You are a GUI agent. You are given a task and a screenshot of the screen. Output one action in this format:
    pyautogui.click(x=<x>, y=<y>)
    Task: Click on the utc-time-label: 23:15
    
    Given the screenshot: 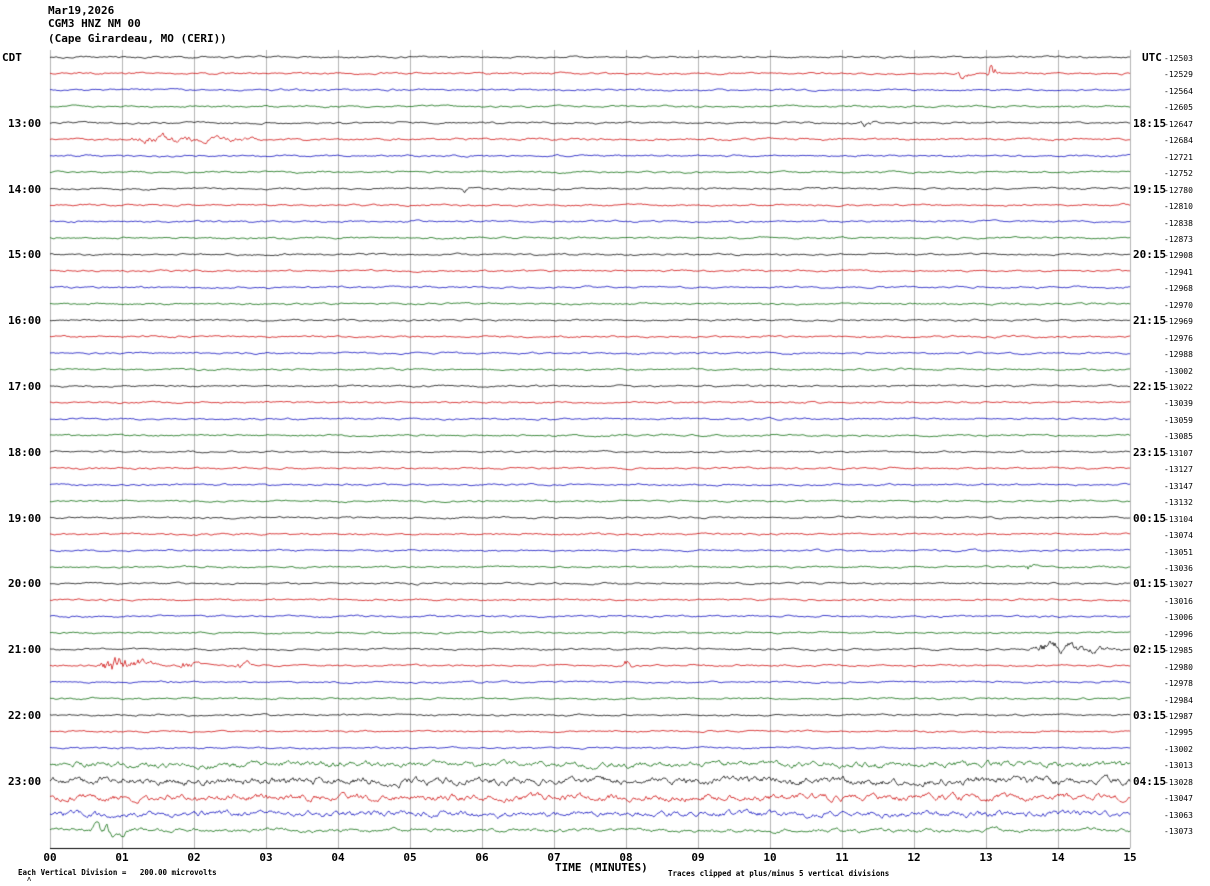 What is the action you would take?
    pyautogui.click(x=1150, y=452)
    